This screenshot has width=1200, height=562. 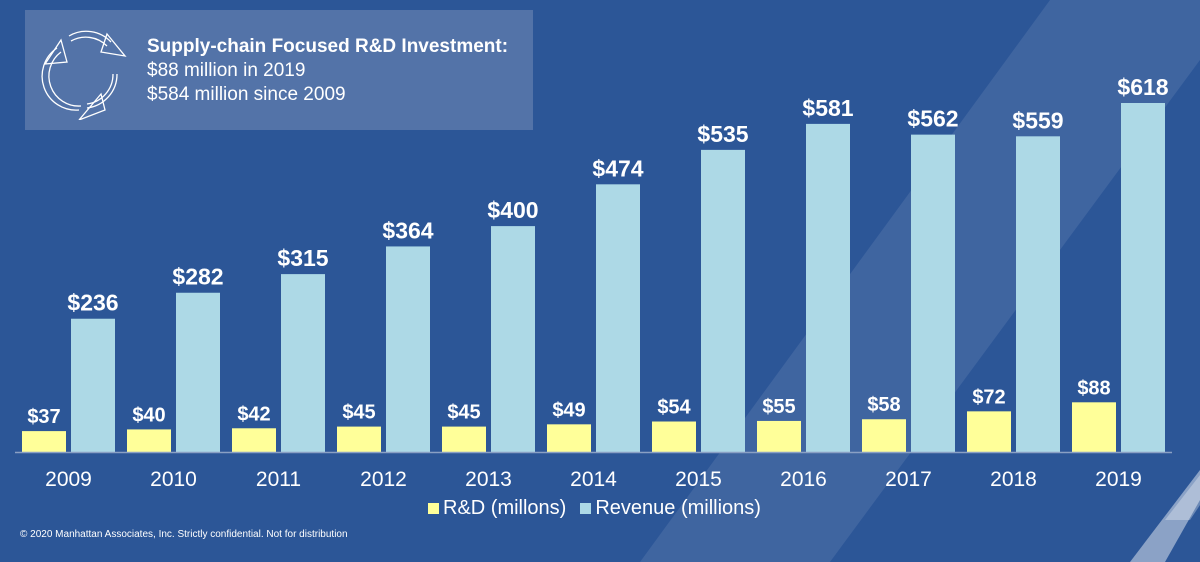 What do you see at coordinates (43, 417) in the screenshot?
I see `data-label-rd-2009: $37` at bounding box center [43, 417].